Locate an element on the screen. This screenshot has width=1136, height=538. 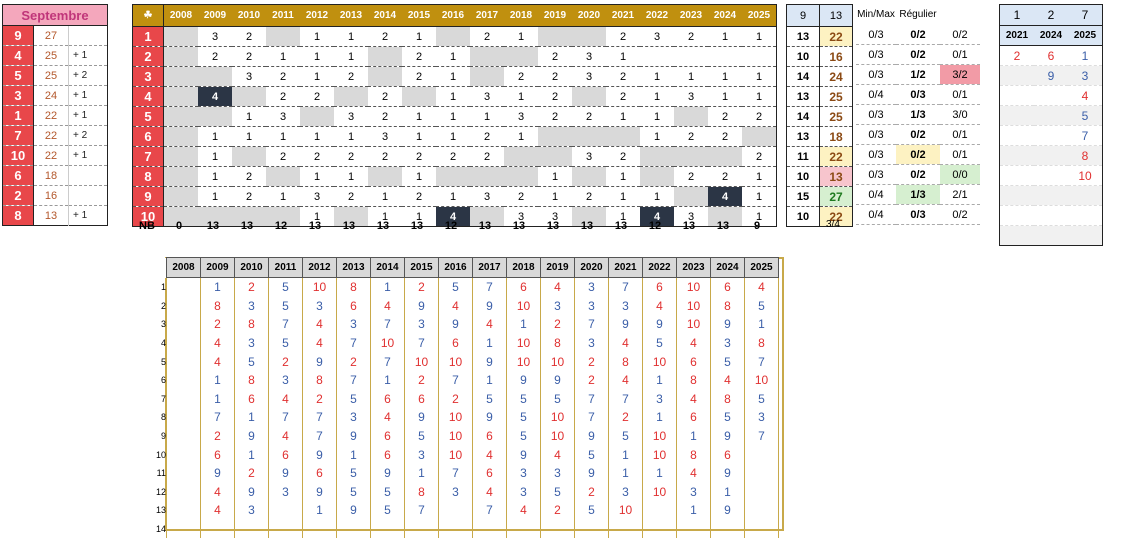
grid-cell: 4 is located at coordinates (453, 216).